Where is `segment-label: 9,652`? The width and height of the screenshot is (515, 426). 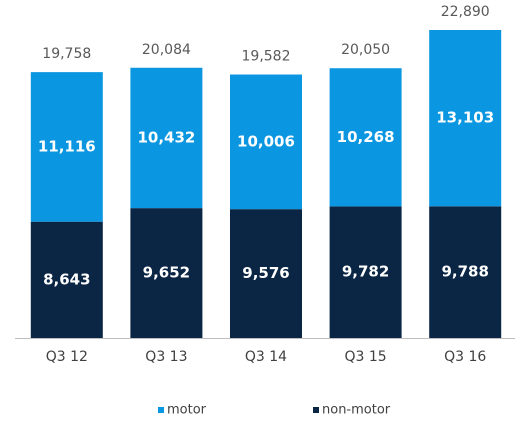 segment-label: 9,652 is located at coordinates (166, 273).